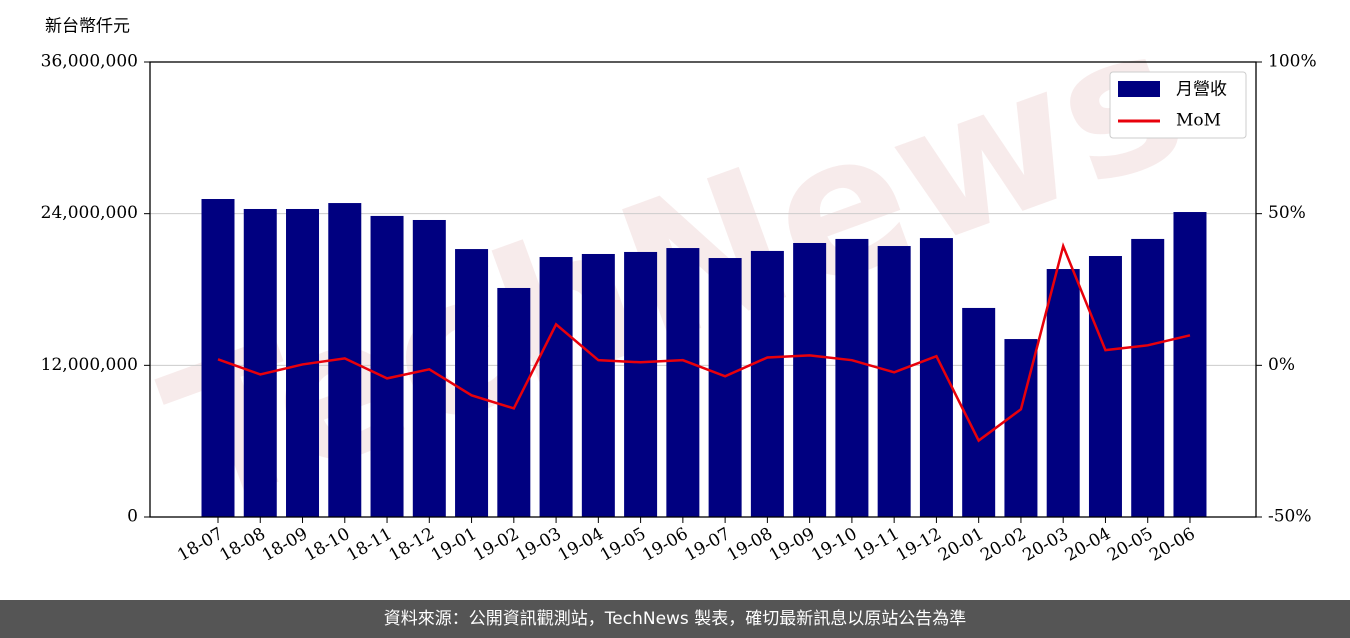 Image resolution: width=1350 pixels, height=638 pixels. I want to click on x-tick-label: 20-02, so click(1003, 545).